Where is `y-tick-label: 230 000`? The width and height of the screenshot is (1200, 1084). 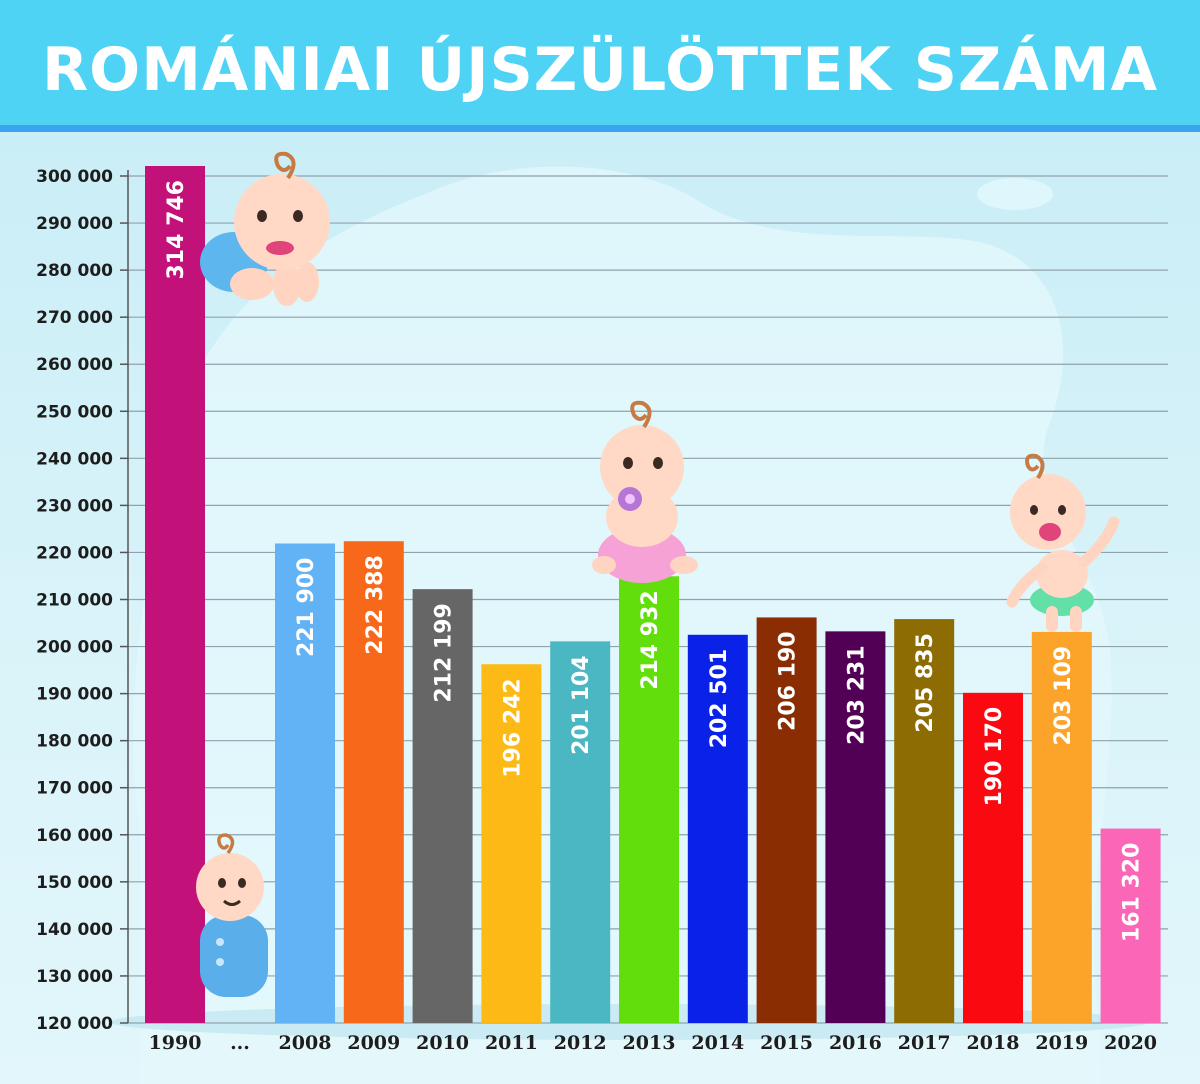
y-tick-label: 230 000 is located at coordinates (74, 506).